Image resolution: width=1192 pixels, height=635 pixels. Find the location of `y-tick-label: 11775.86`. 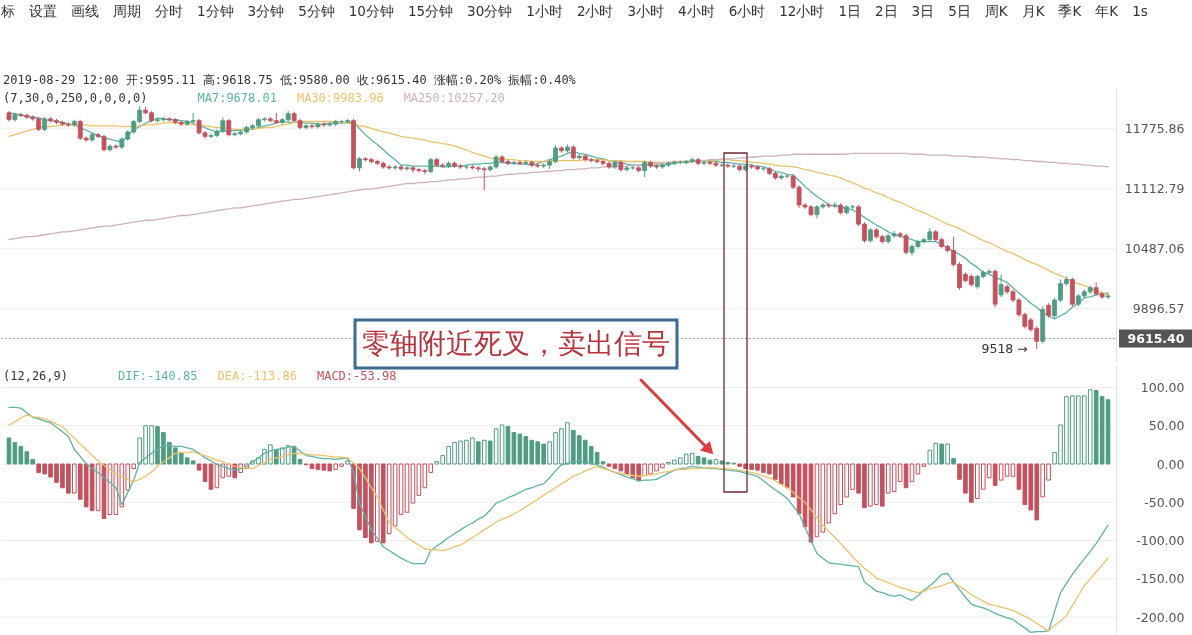

y-tick-label: 11775.86 is located at coordinates (1154, 129).